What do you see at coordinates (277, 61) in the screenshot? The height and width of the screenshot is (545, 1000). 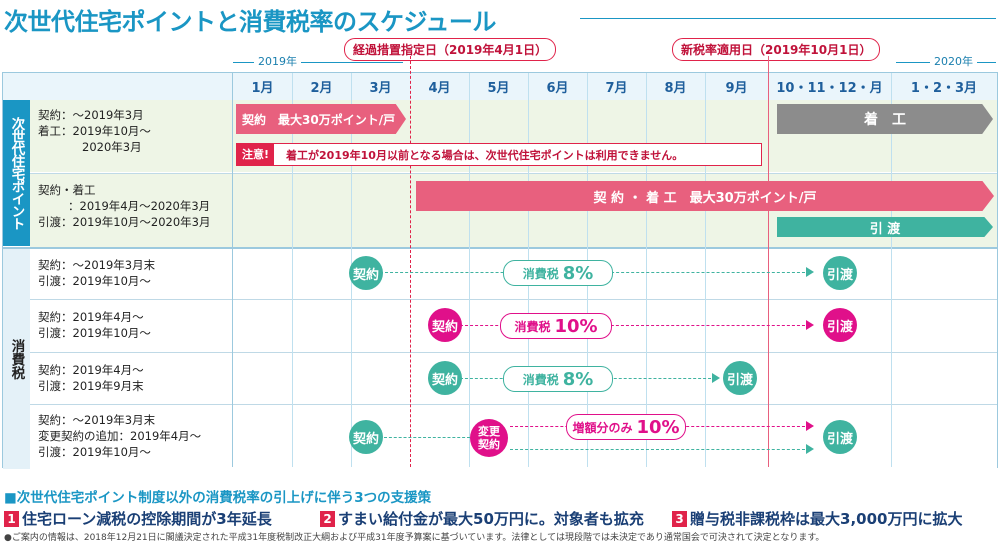 I see `year-2019-label: 2019年` at bounding box center [277, 61].